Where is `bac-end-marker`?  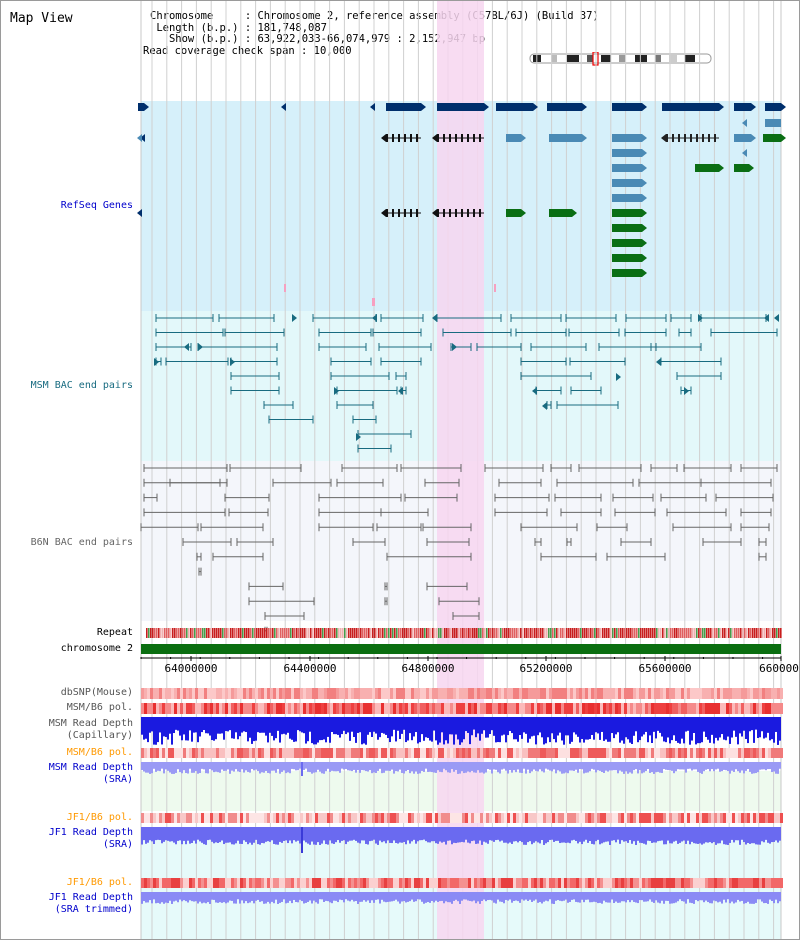
bac-end-marker is located at coordinates (658, 362).